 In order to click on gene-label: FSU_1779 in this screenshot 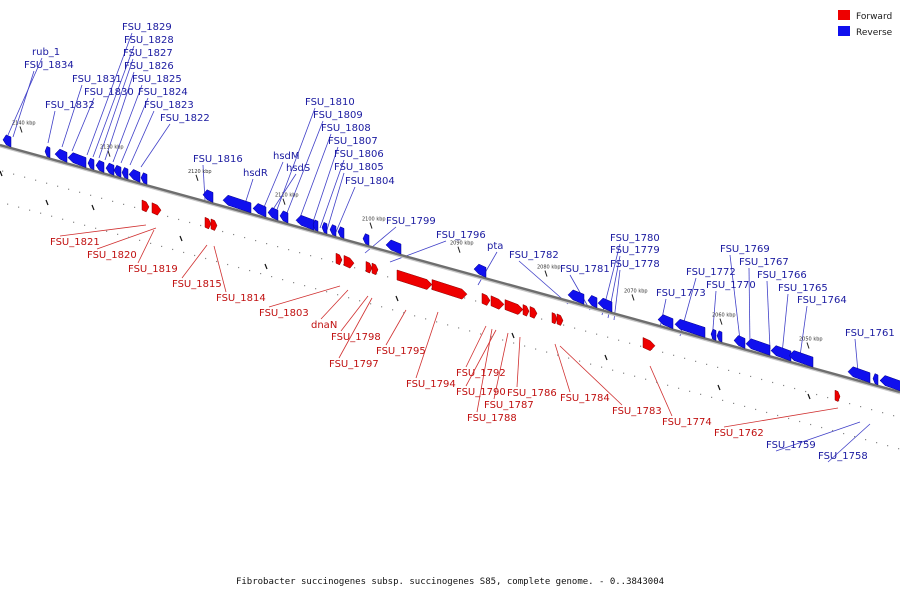, I will do `click(635, 250)`.